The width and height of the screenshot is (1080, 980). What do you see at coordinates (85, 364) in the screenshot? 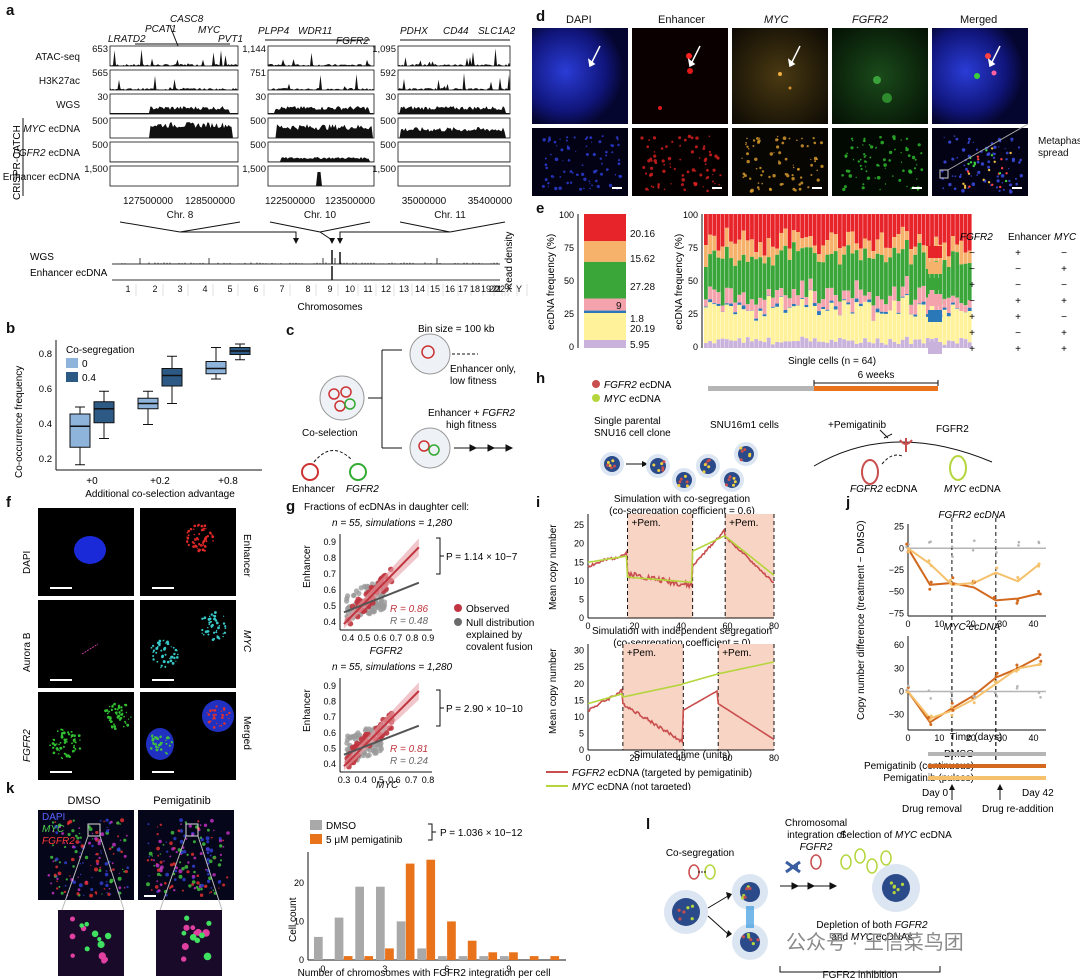
I see `svg-text: 0` at bounding box center [85, 364].